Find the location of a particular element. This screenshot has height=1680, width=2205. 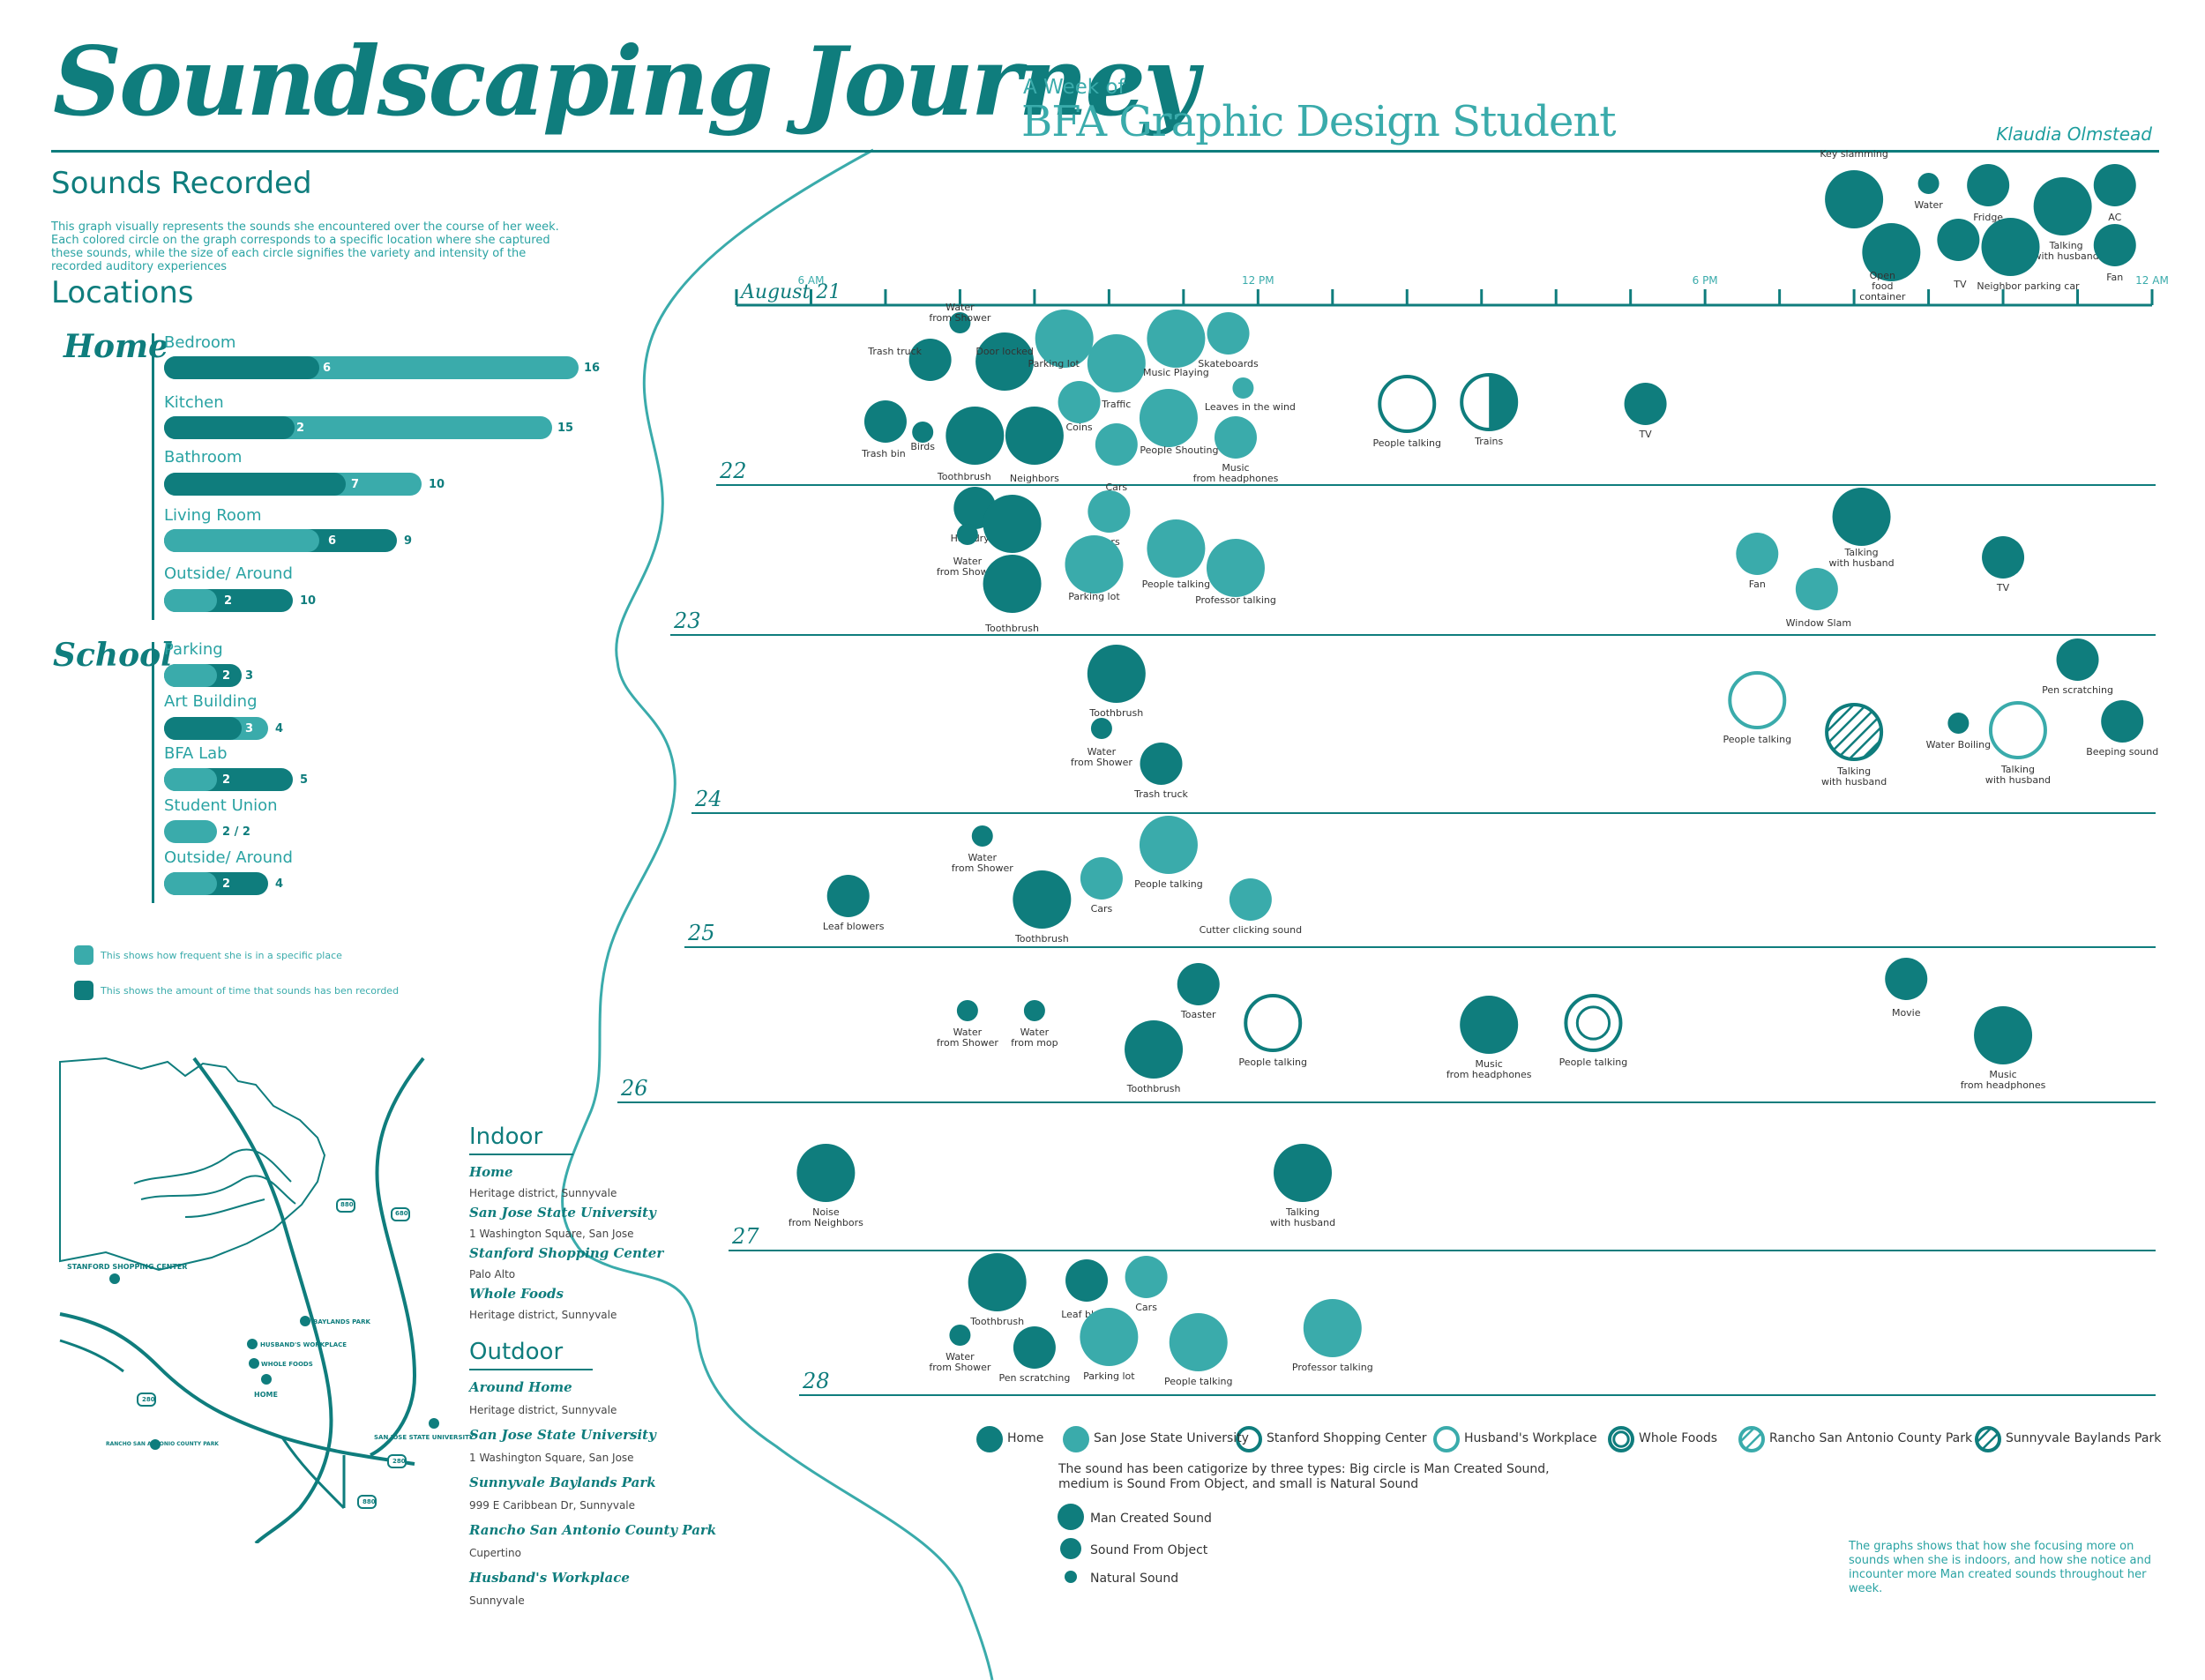

sound-point-27-water-from-shower is located at coordinates (960, 1335).